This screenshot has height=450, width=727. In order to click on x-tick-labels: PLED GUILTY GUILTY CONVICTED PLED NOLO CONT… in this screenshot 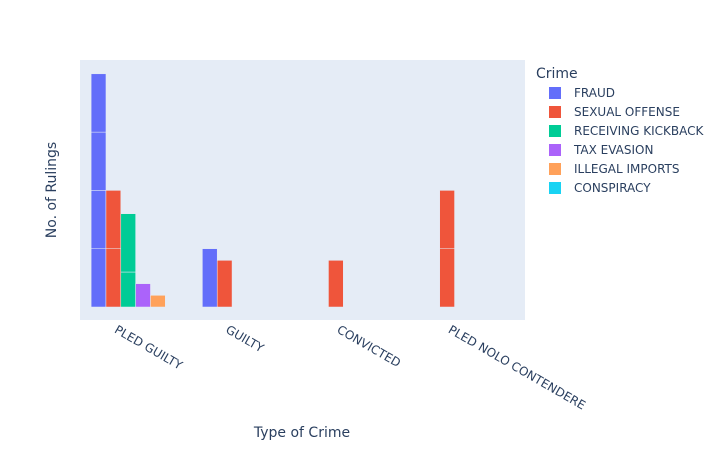, I will do `click(350, 367)`.